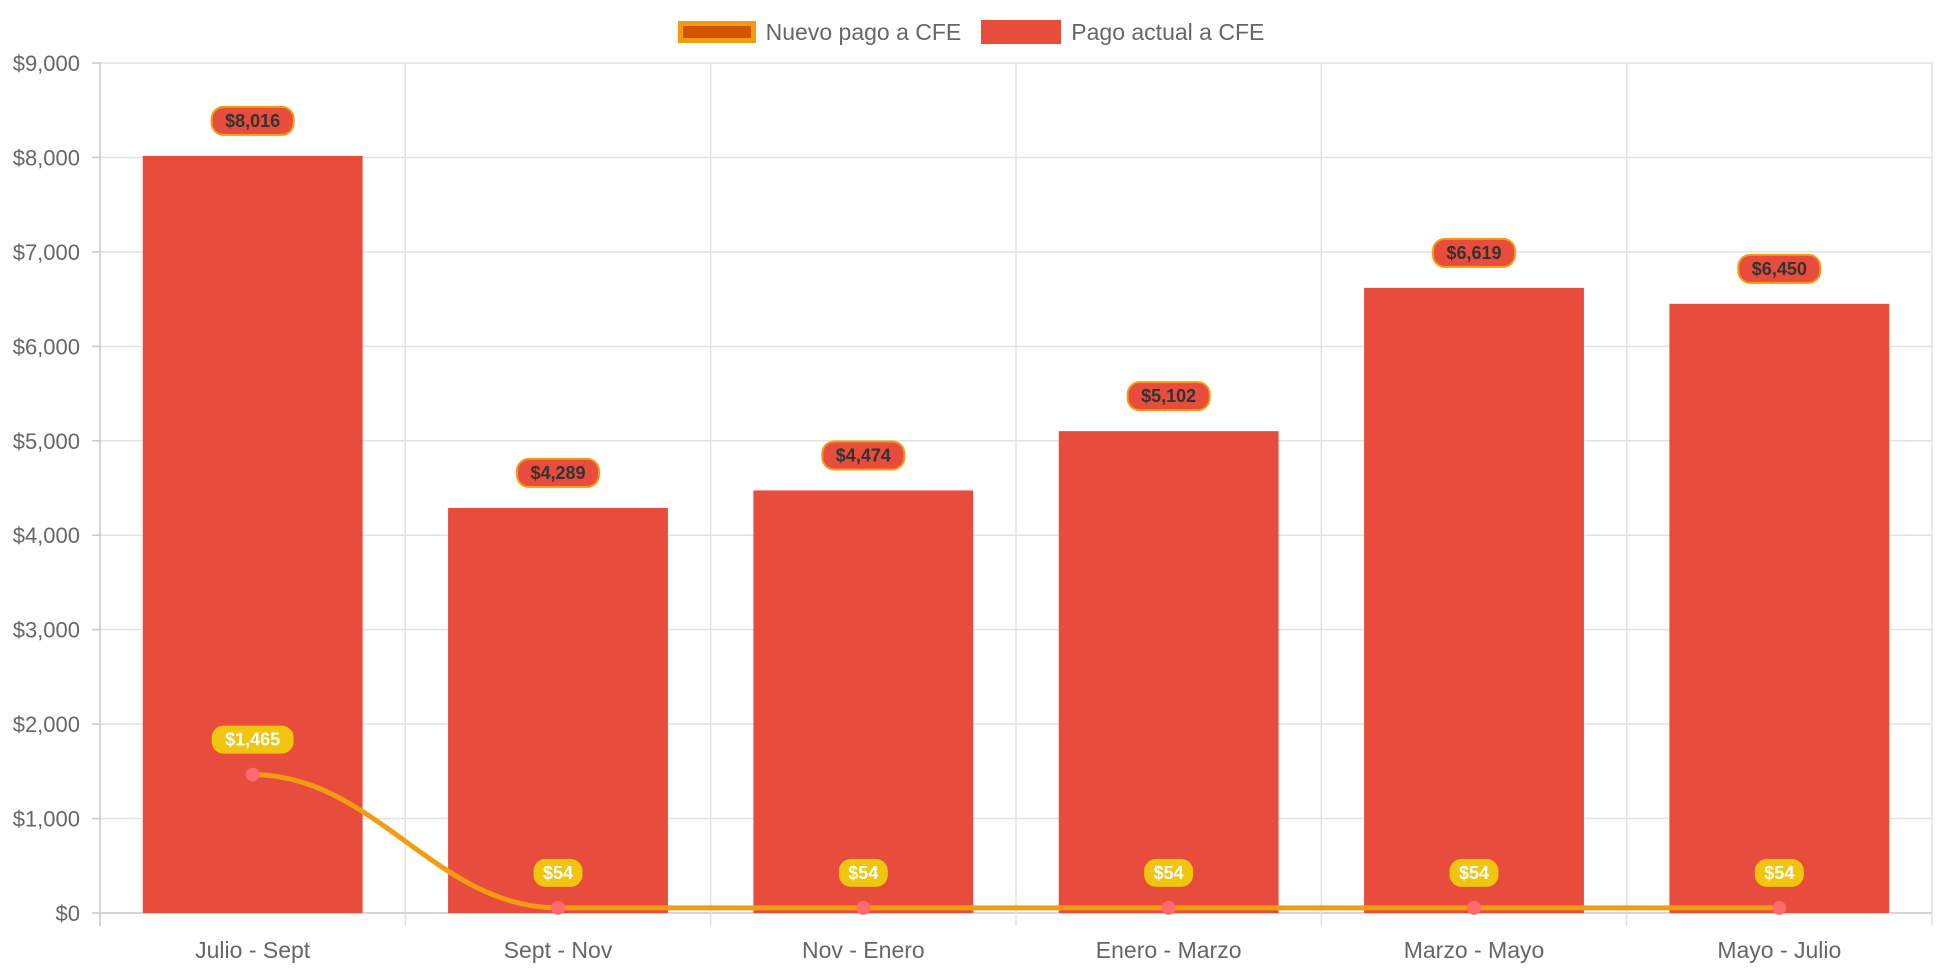 The image size is (1942, 970). I want to click on line-data-label: $1,465, so click(252, 739).